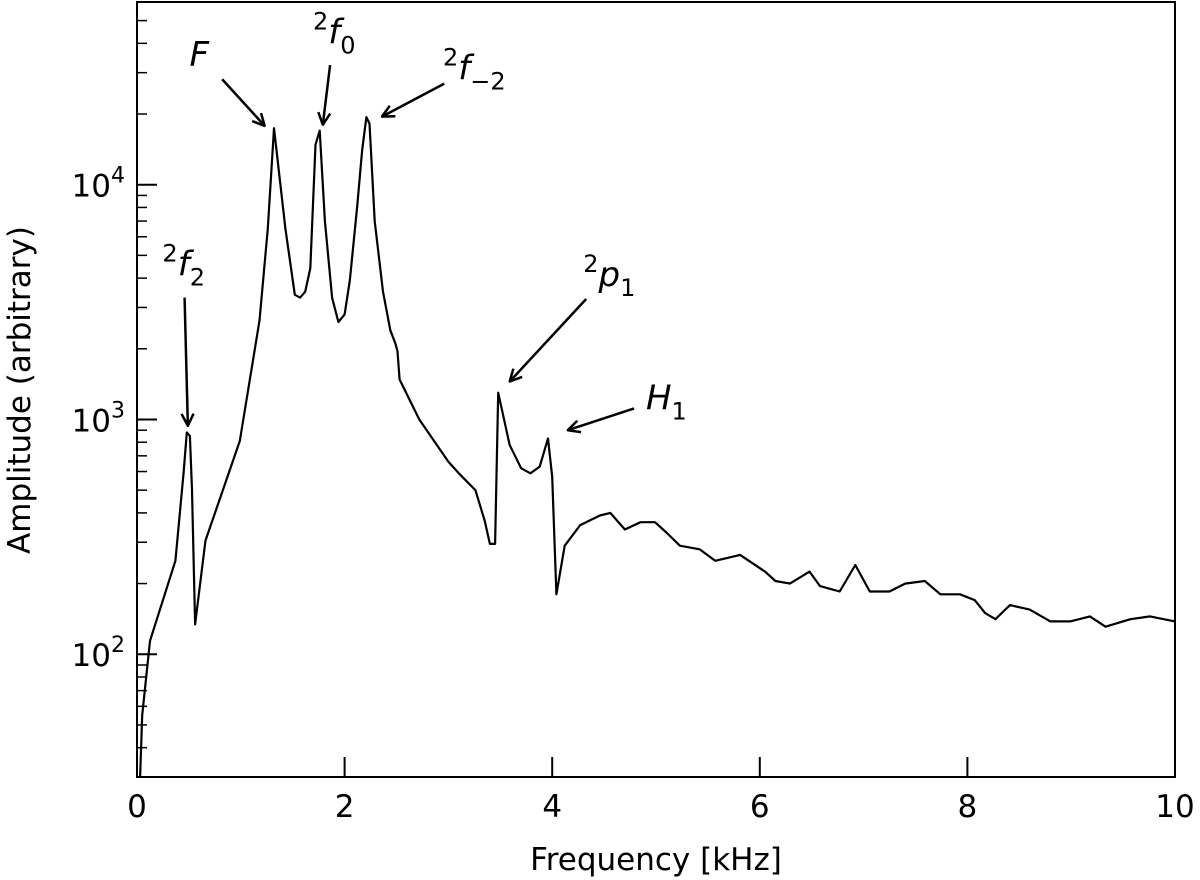 This screenshot has width=1200, height=880. Describe the element at coordinates (345, 807) in the screenshot. I see `x-tick-label: 2` at that location.